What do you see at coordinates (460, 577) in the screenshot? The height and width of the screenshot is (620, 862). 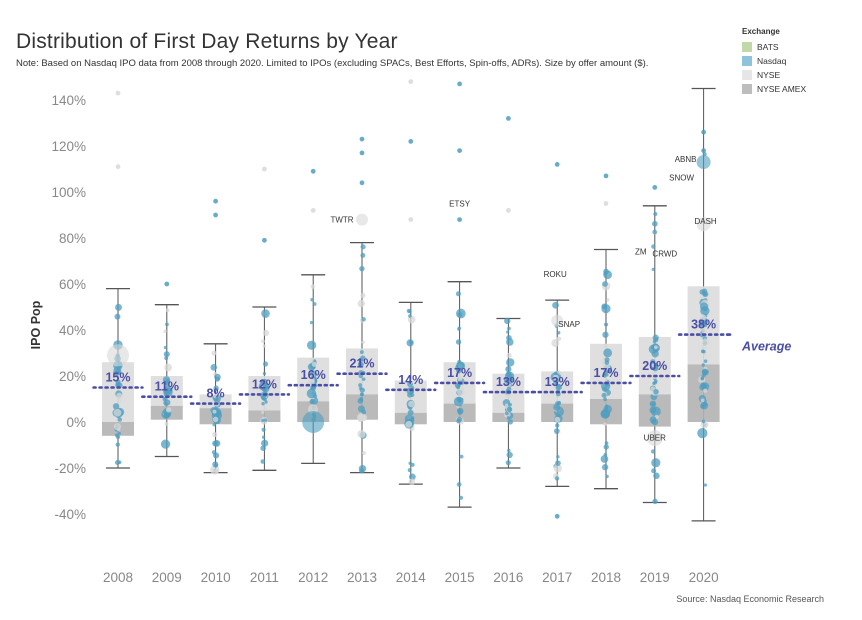 I see `x-tick-label: 2015` at bounding box center [460, 577].